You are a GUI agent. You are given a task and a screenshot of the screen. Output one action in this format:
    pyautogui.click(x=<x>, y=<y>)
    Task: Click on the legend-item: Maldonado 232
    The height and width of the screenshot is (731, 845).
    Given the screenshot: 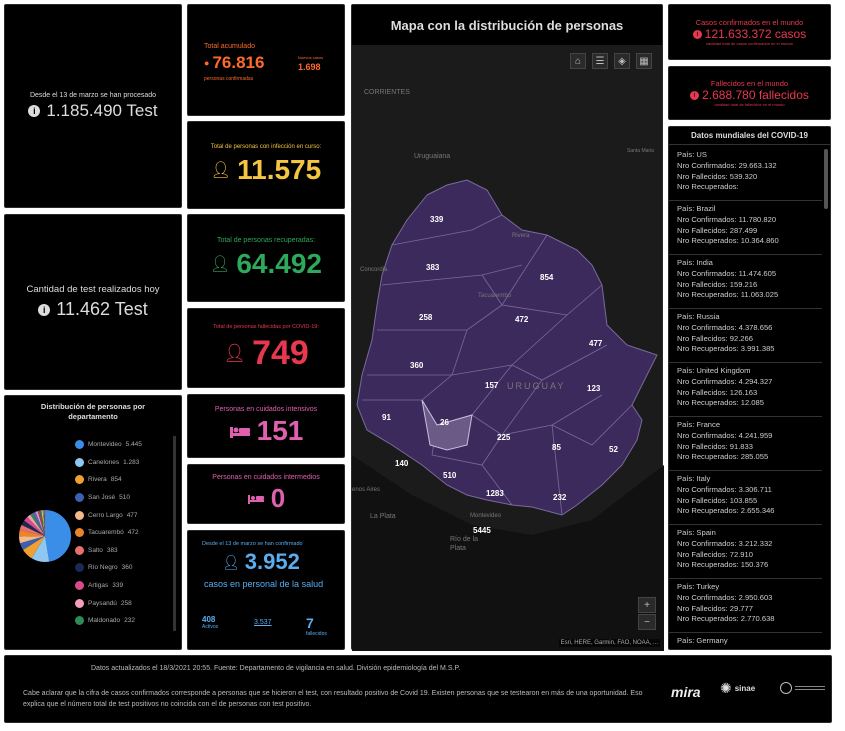 What is the action you would take?
    pyautogui.click(x=125, y=621)
    